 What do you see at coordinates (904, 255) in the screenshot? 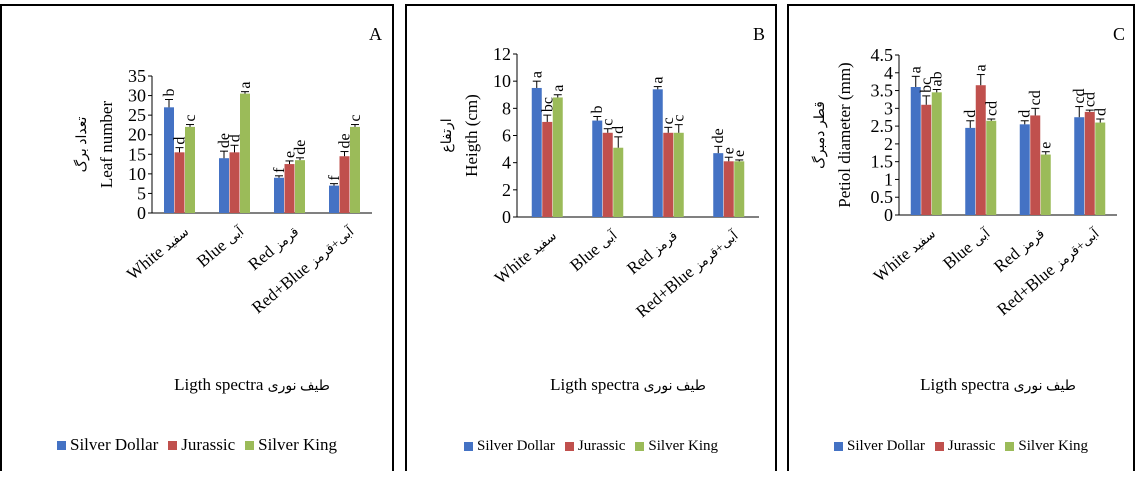
I see `category-label: White سفید` at bounding box center [904, 255].